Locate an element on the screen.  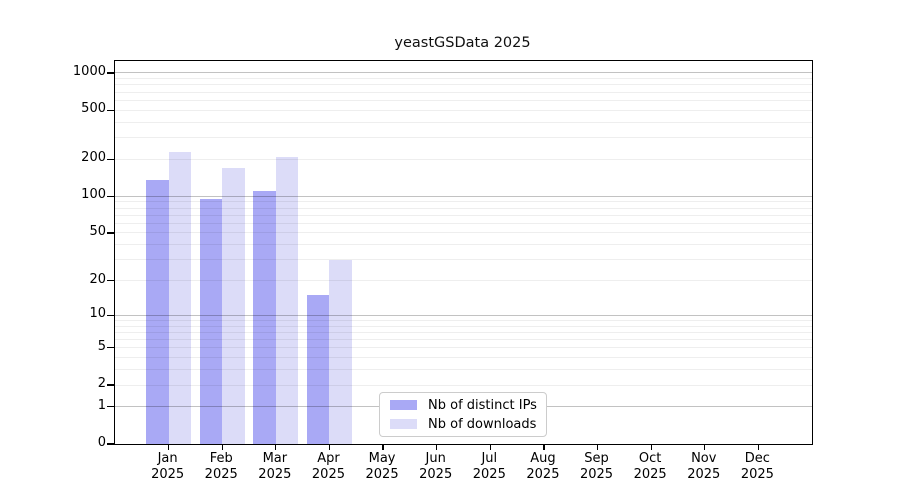
x-tick-label-dec: Dec 2025 is located at coordinates (757, 467).